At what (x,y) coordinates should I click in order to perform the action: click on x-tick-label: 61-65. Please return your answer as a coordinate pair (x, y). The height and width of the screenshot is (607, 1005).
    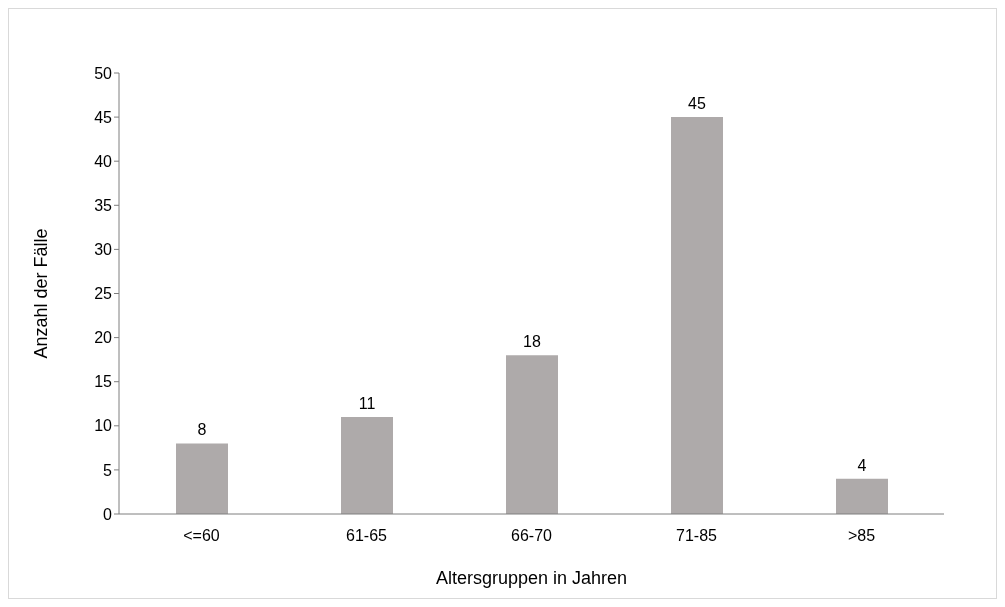
    Looking at the image, I should click on (367, 536).